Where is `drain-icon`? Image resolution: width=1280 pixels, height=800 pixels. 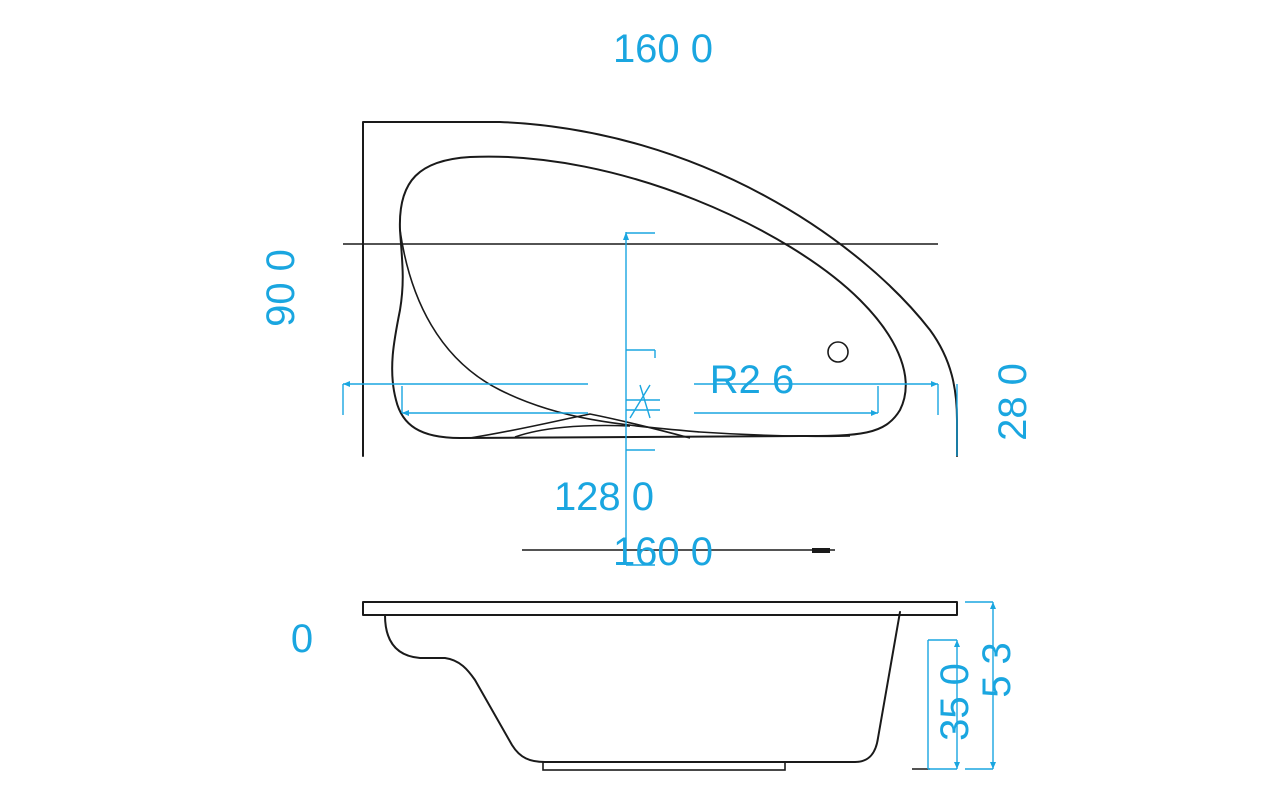 drain-icon is located at coordinates (838, 352).